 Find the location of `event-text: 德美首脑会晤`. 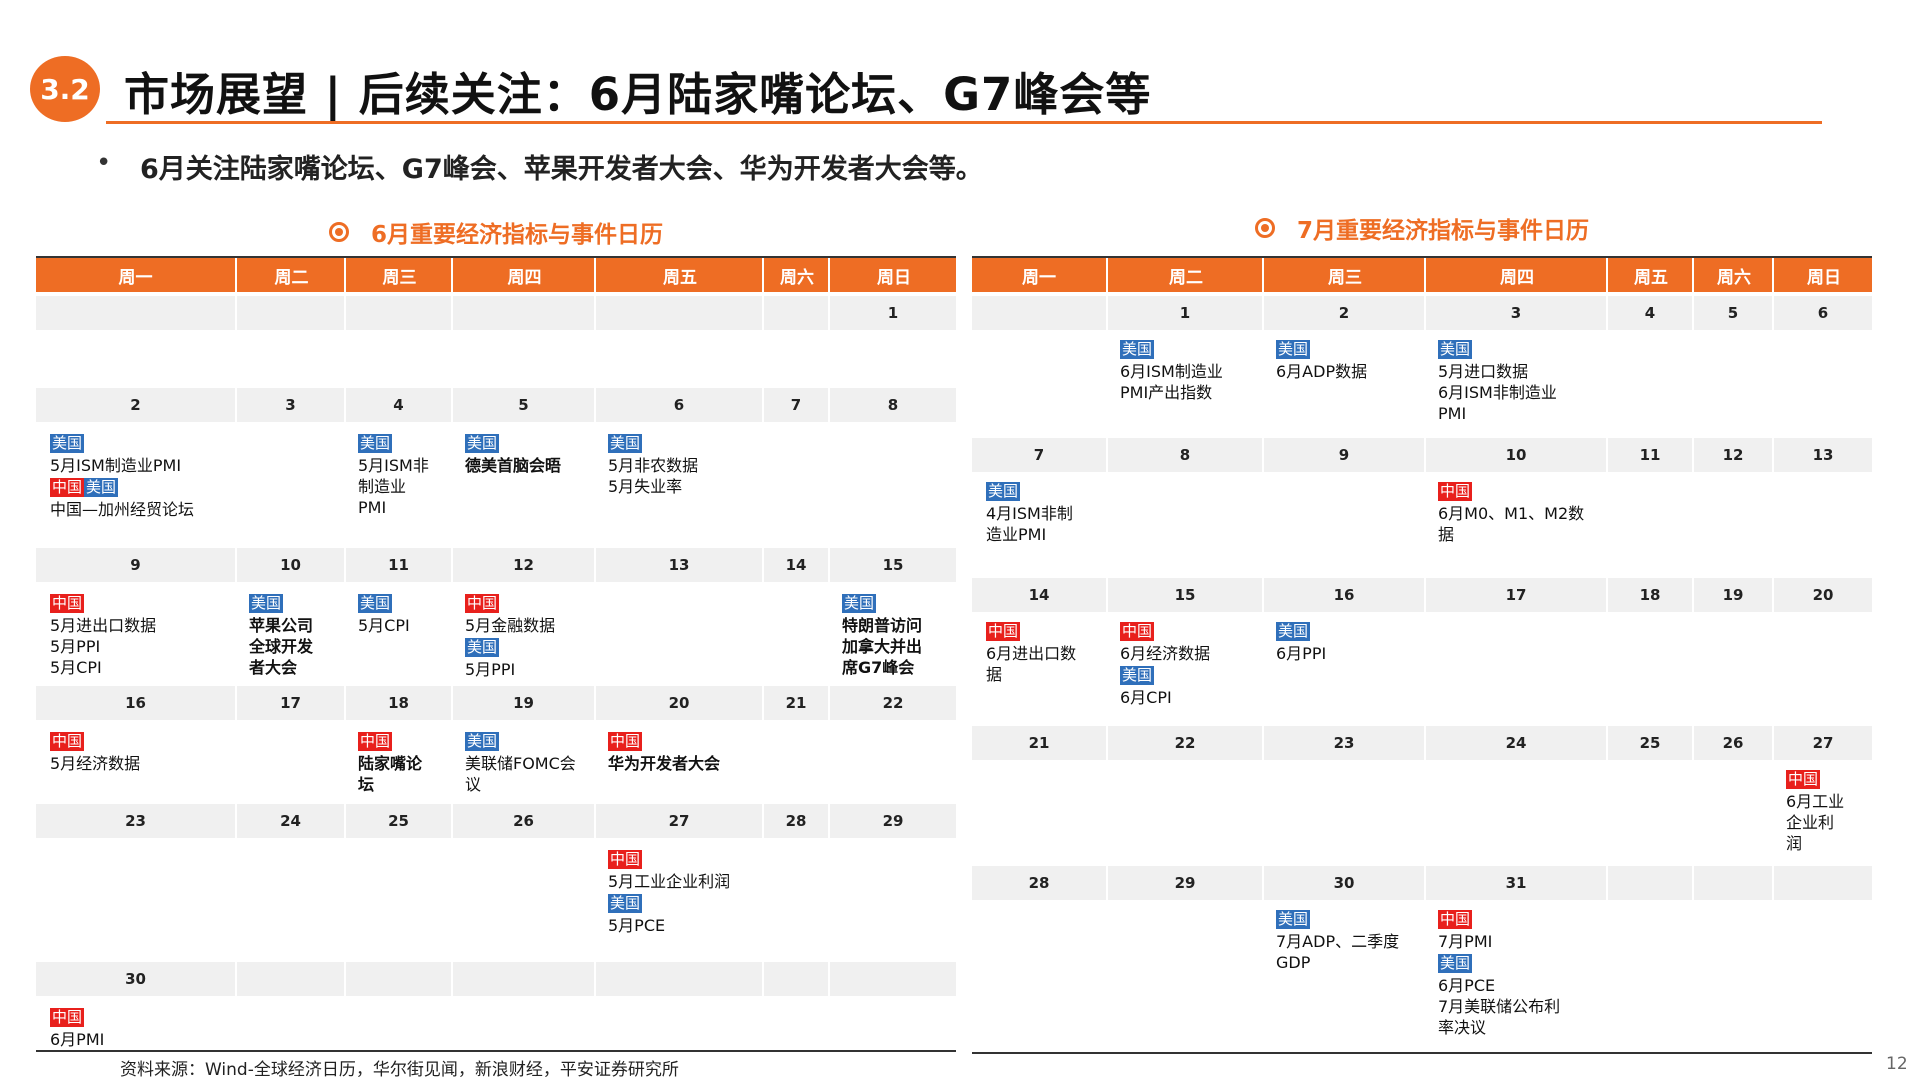

event-text: 德美首脑会晤 is located at coordinates (513, 465).